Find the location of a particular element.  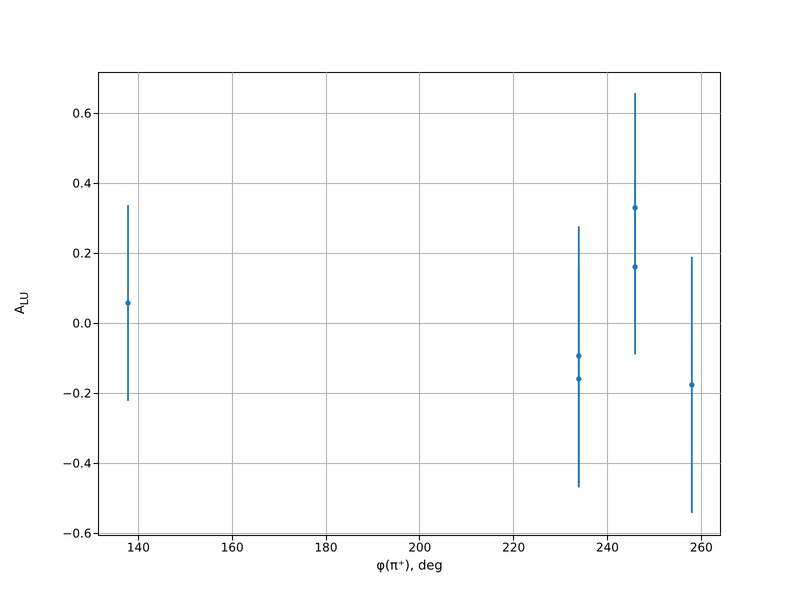

x-tick-label: 240 is located at coordinates (607, 547).